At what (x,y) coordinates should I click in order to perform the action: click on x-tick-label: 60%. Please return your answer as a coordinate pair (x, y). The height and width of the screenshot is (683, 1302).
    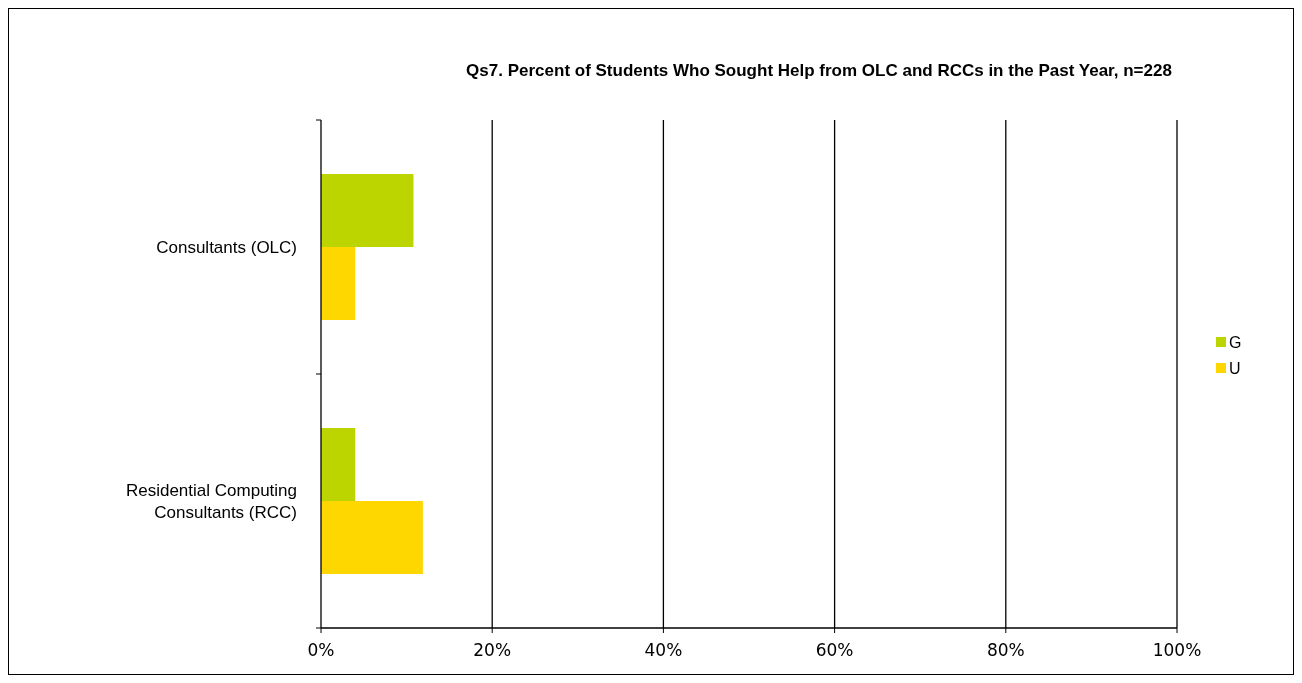
    Looking at the image, I should click on (834, 650).